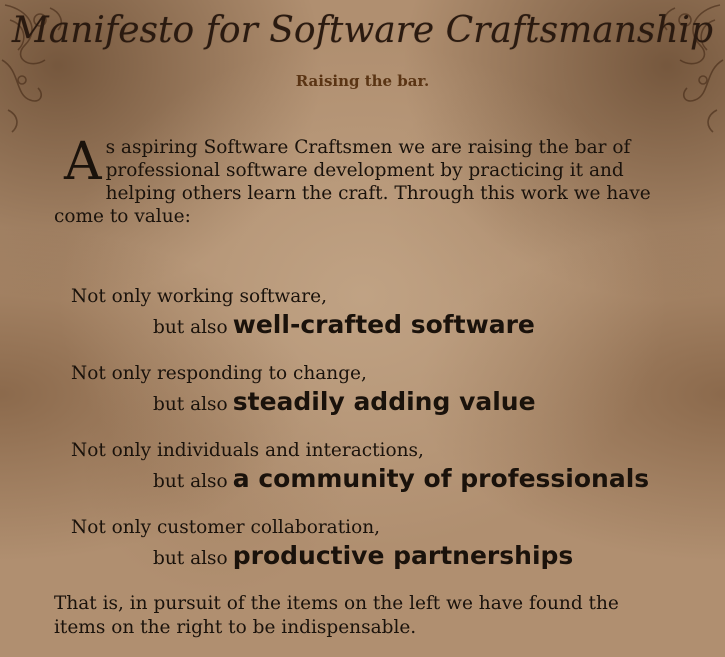 The image size is (725, 657). I want to click on drop-cap: A, so click(83, 162).